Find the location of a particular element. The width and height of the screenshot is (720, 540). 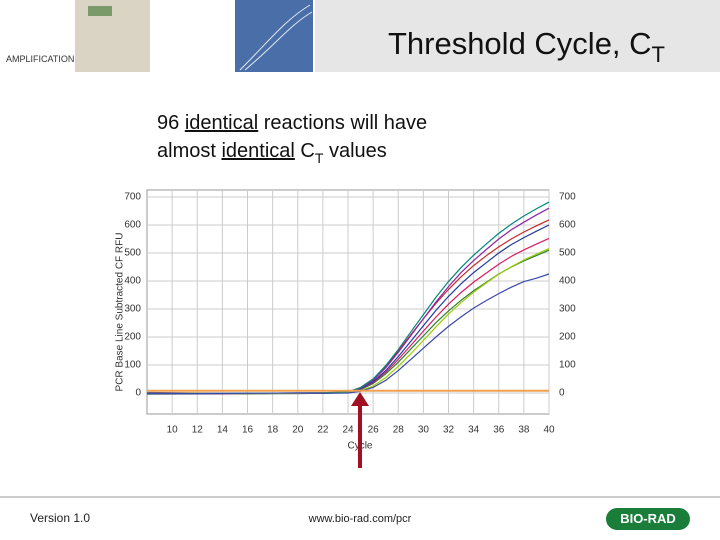

y-tick-label: 100 is located at coordinates (132, 365).